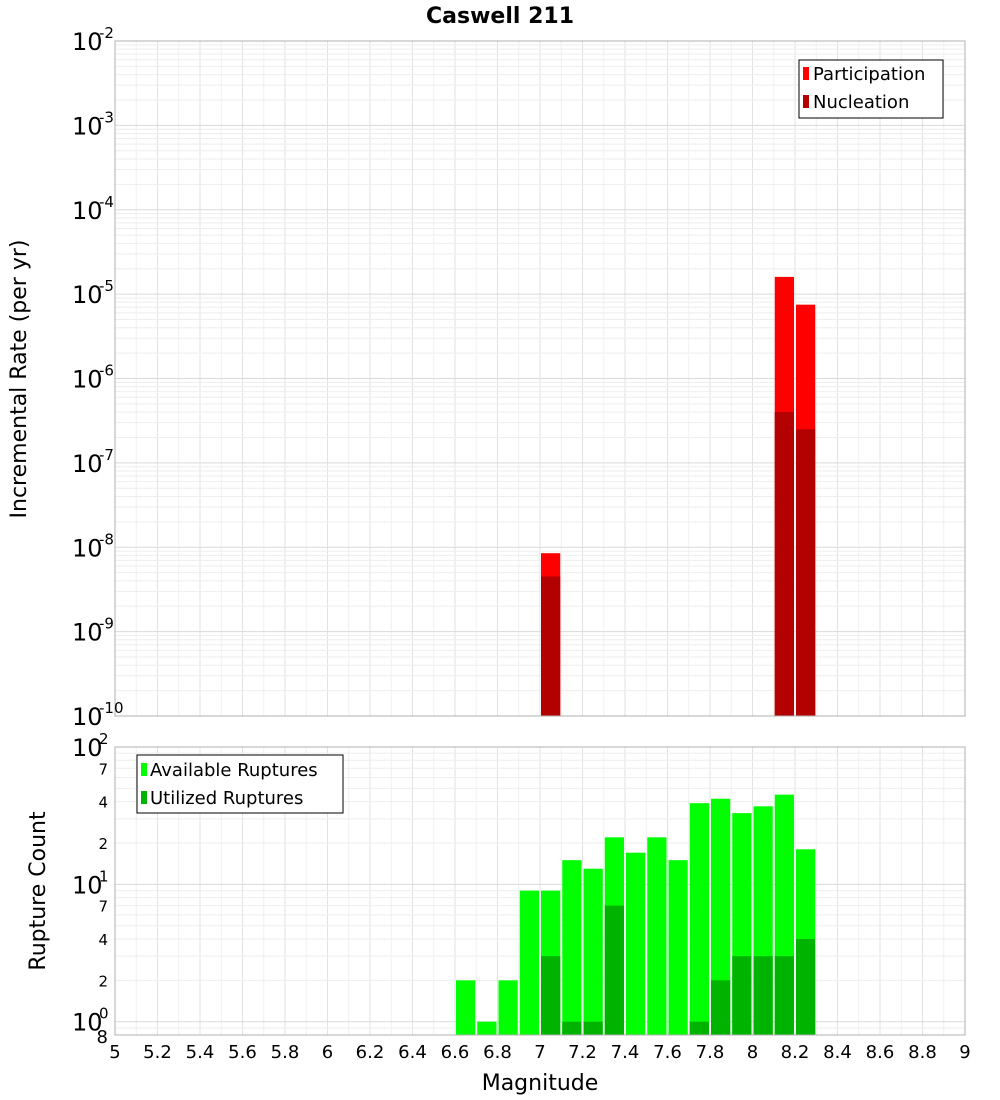 The height and width of the screenshot is (1100, 1000). I want to click on x-tick-label: 7, so click(539, 1052).